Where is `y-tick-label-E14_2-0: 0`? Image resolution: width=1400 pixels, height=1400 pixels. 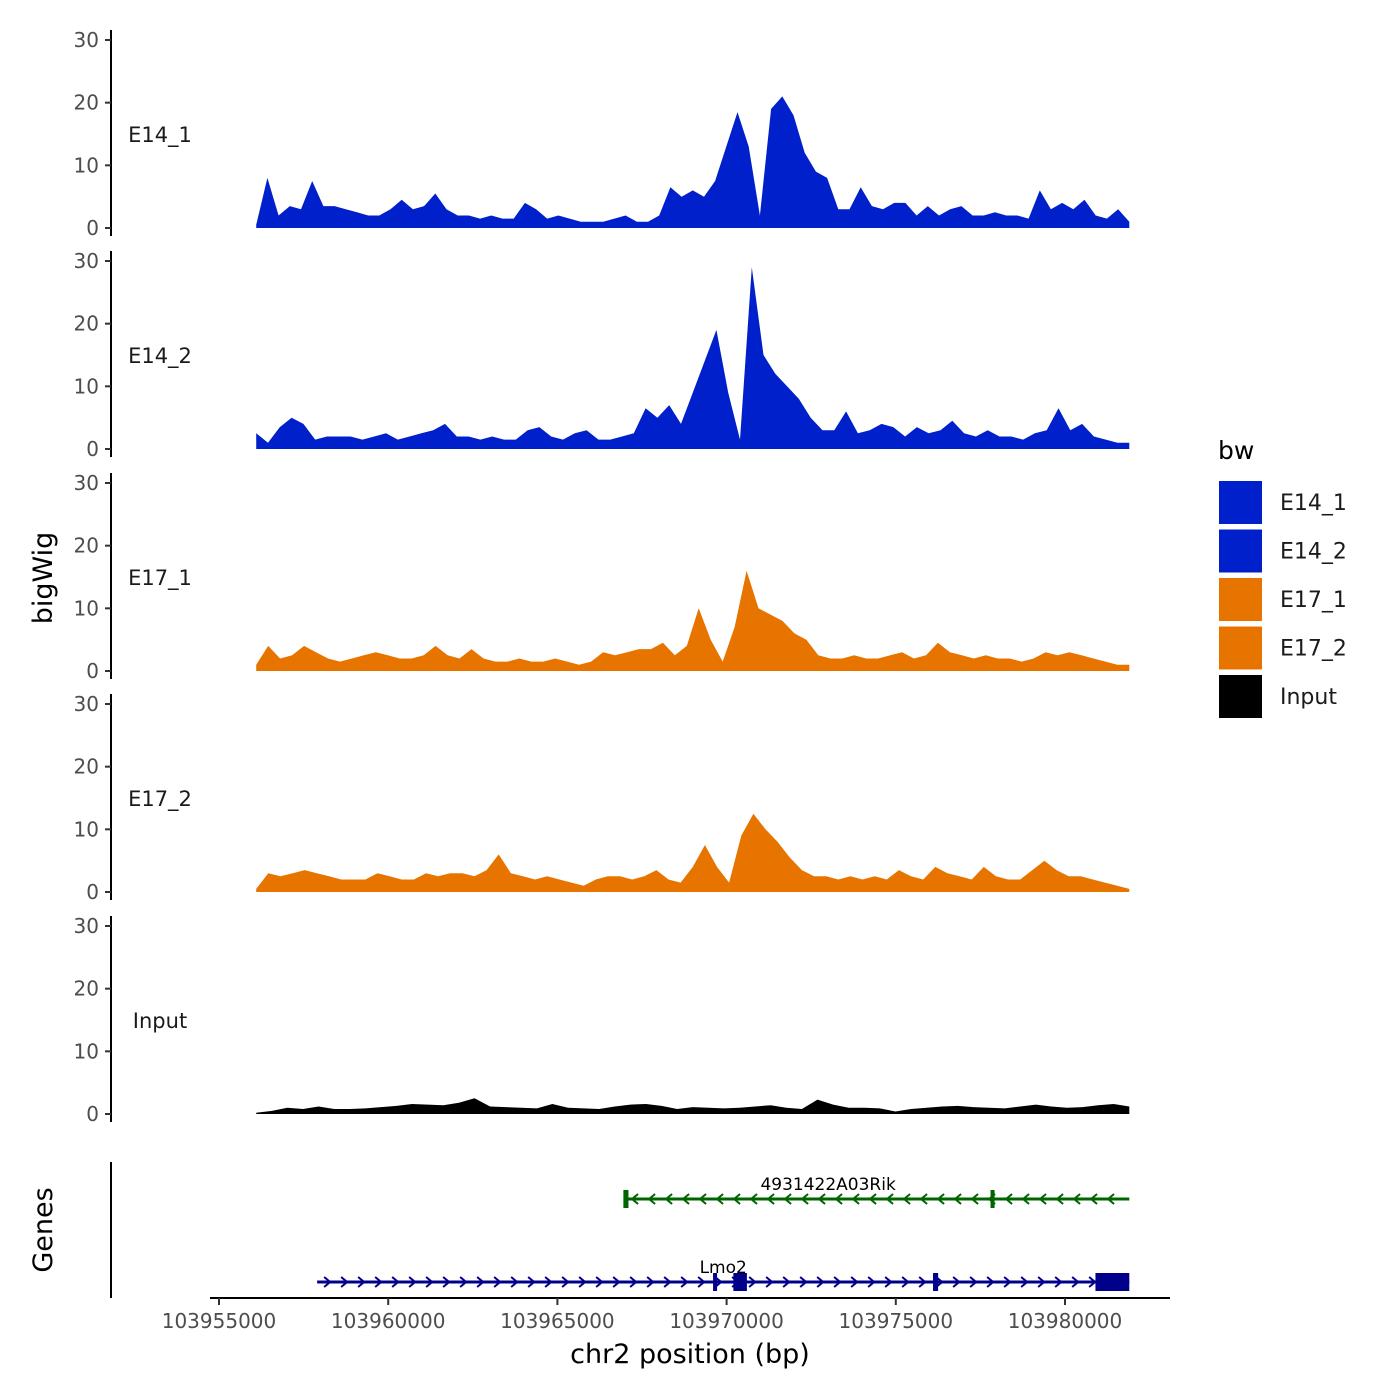
y-tick-label-E14_2-0: 0 is located at coordinates (92, 449).